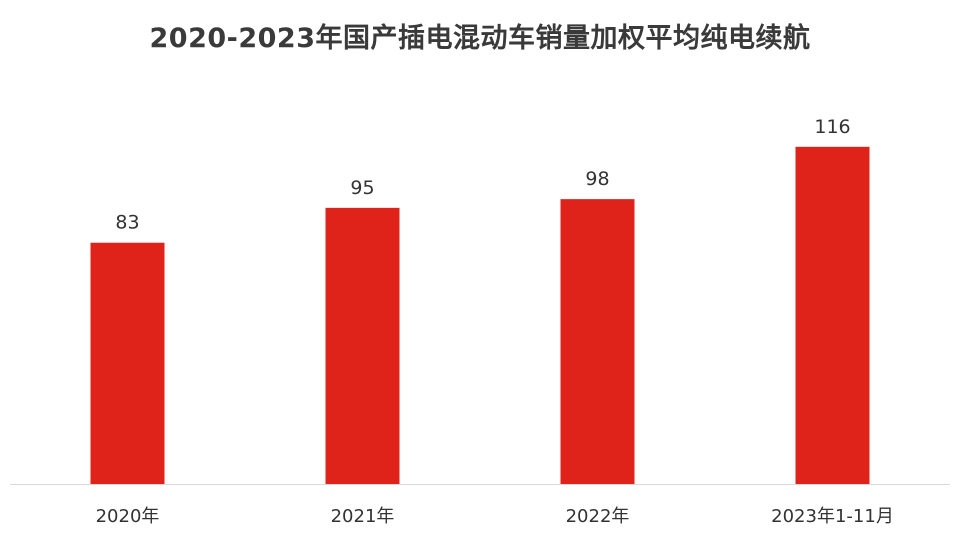 This screenshot has height=540, width=960. Describe the element at coordinates (832, 127) in the screenshot. I see `data-label-3: 116` at that location.